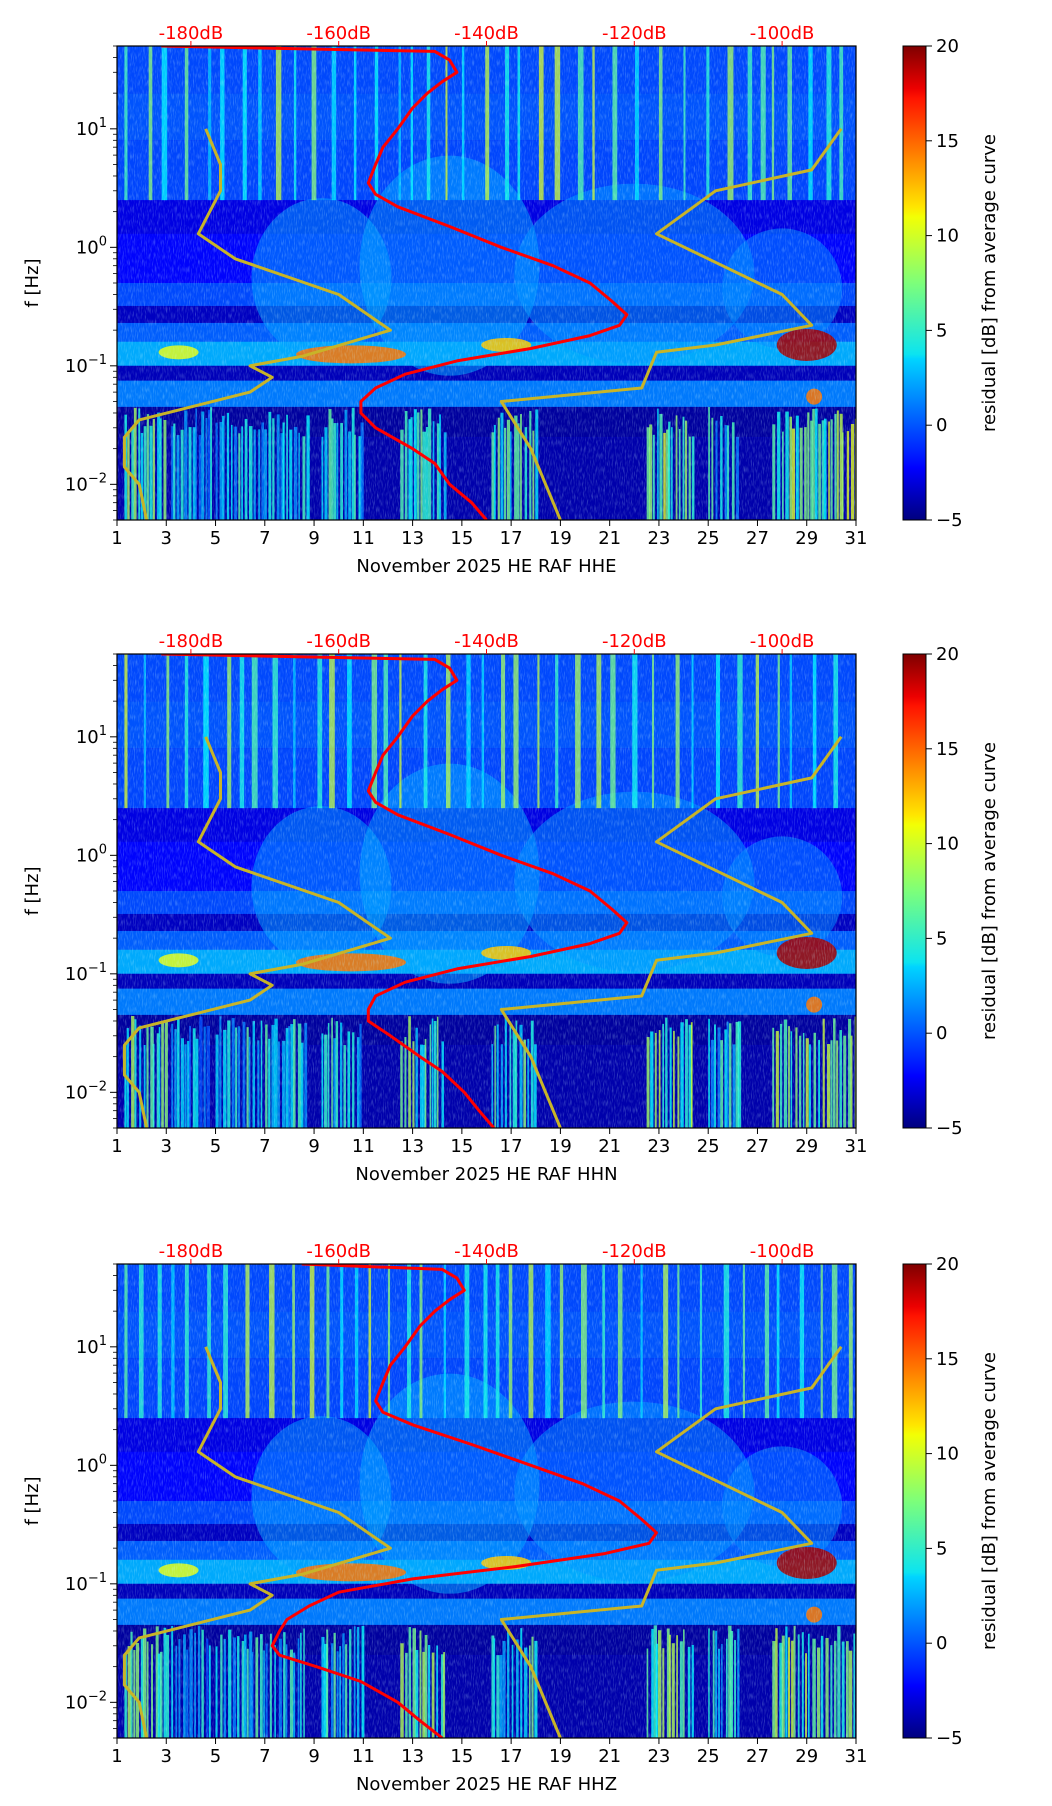 This screenshot has width=1052, height=1806. Describe the element at coordinates (947, 236) in the screenshot. I see `colorbar-tick-label: 10` at that location.